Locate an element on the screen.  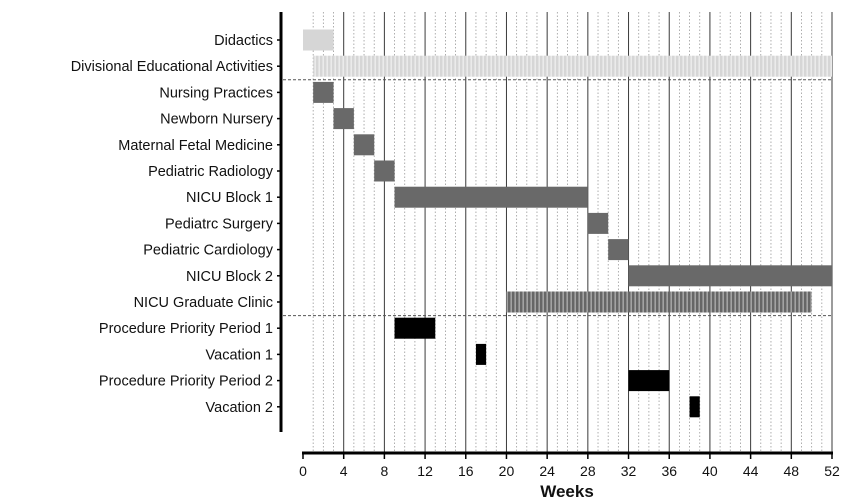
x-tick-label: 8 is located at coordinates (384, 471).